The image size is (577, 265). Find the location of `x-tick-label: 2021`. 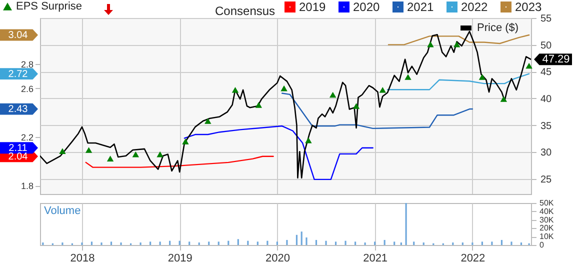

x-tick-label: 2021 is located at coordinates (375, 258).